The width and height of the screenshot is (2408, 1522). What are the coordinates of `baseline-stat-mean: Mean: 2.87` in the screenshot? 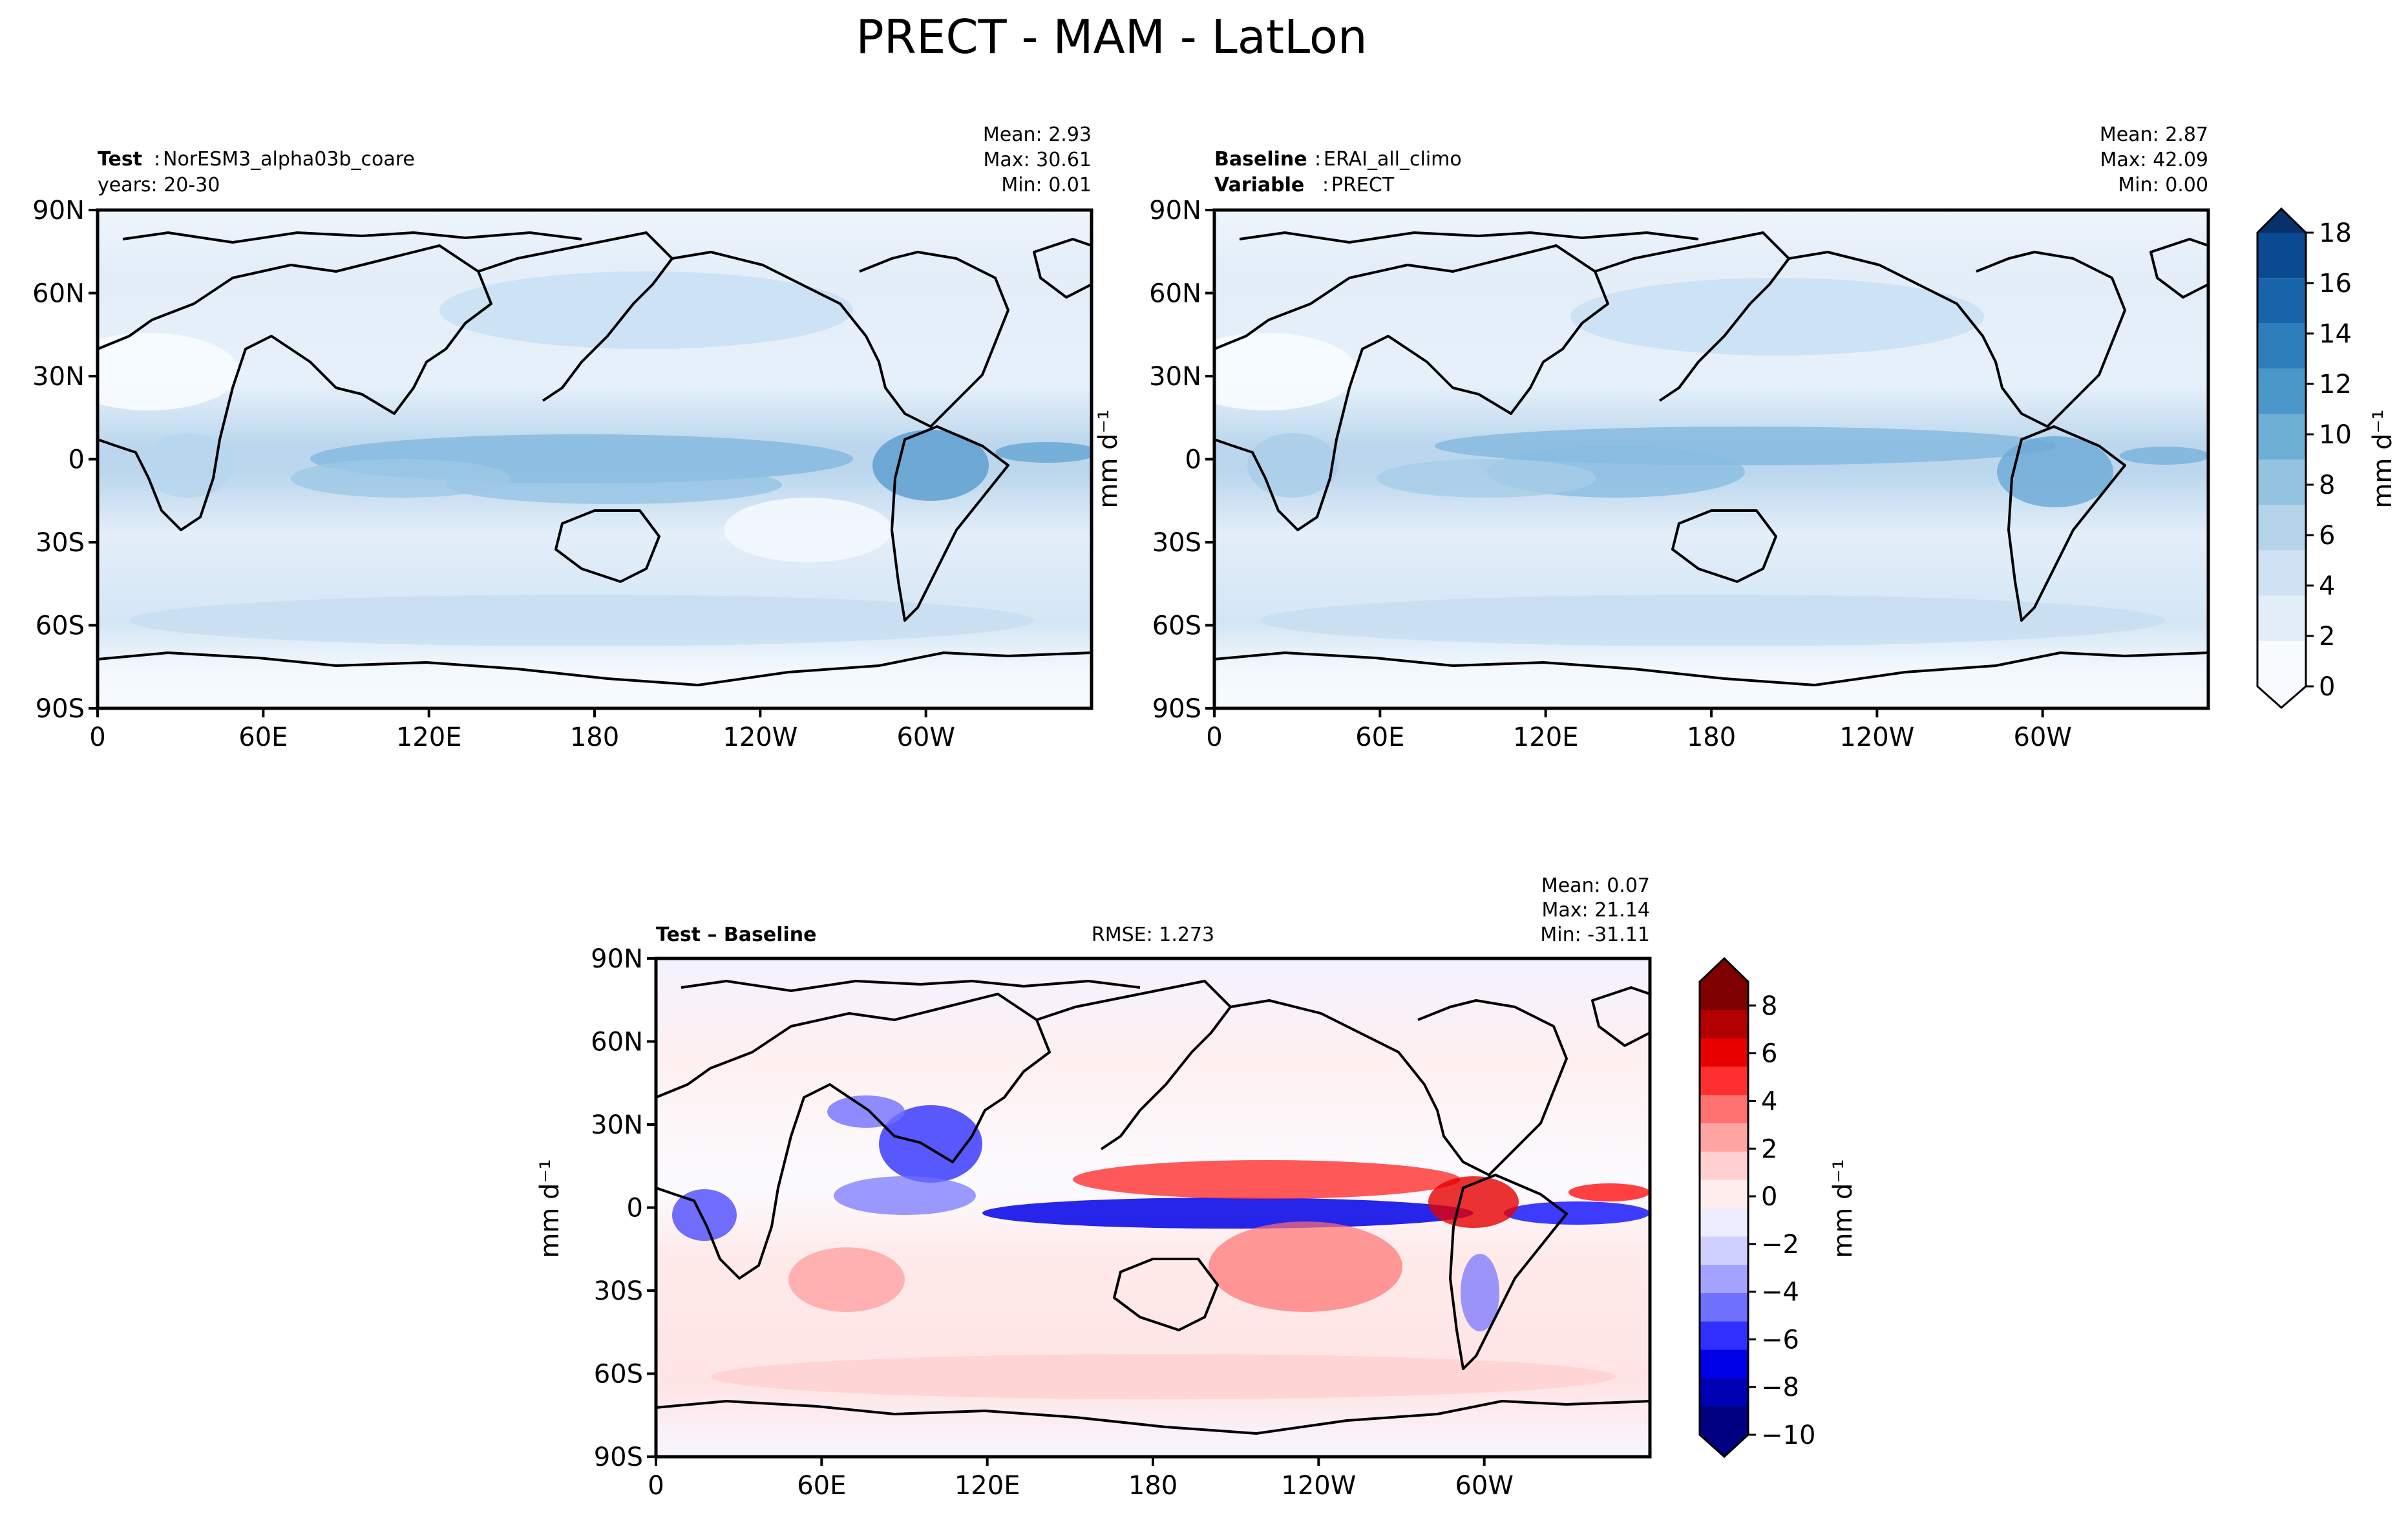 It's located at (2154, 134).